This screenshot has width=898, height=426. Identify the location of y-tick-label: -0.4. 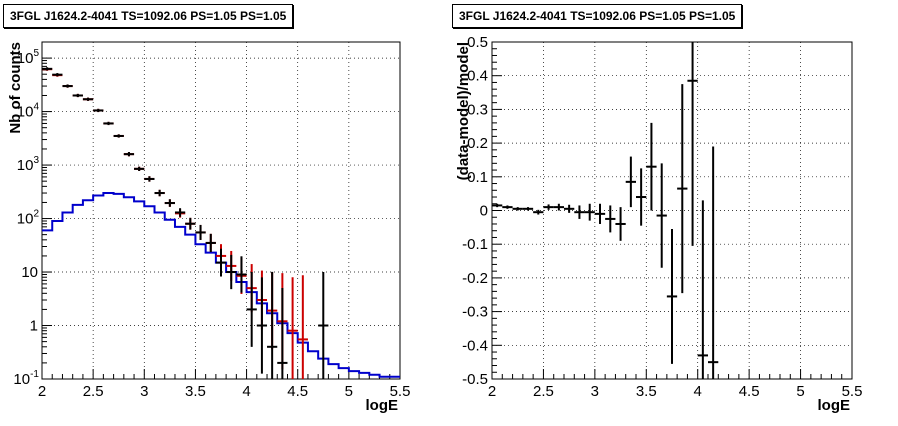
(475, 345).